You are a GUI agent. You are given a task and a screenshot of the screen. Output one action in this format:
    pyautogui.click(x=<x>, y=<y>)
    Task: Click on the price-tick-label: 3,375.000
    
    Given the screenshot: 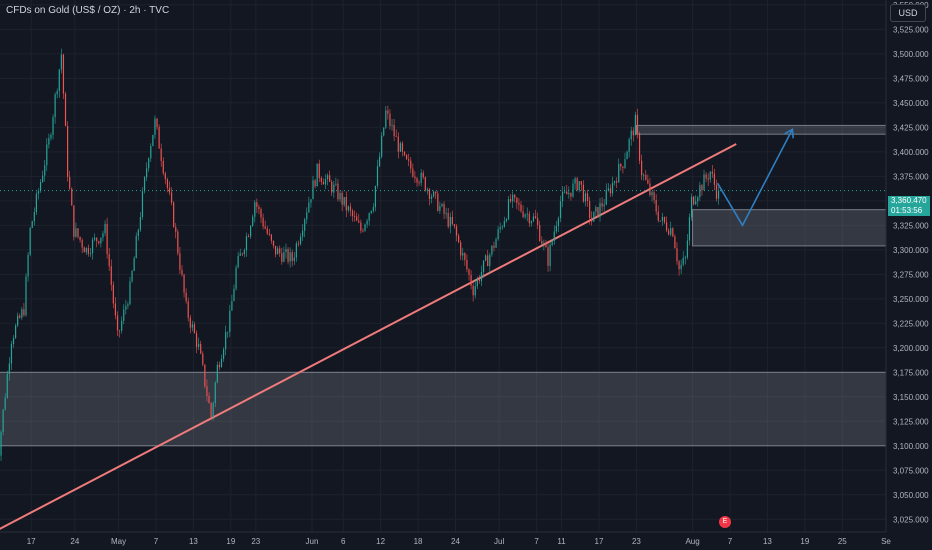 What is the action you would take?
    pyautogui.click(x=911, y=176)
    